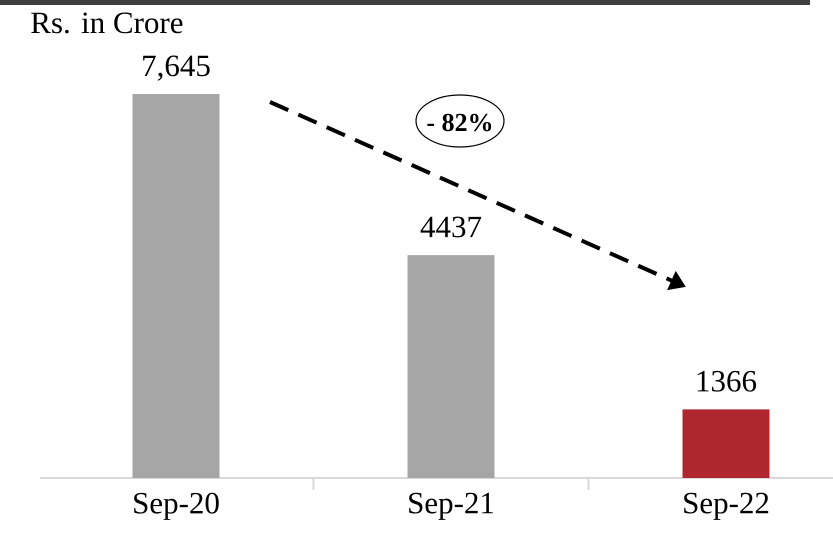  I want to click on data-label: 1366, so click(727, 381).